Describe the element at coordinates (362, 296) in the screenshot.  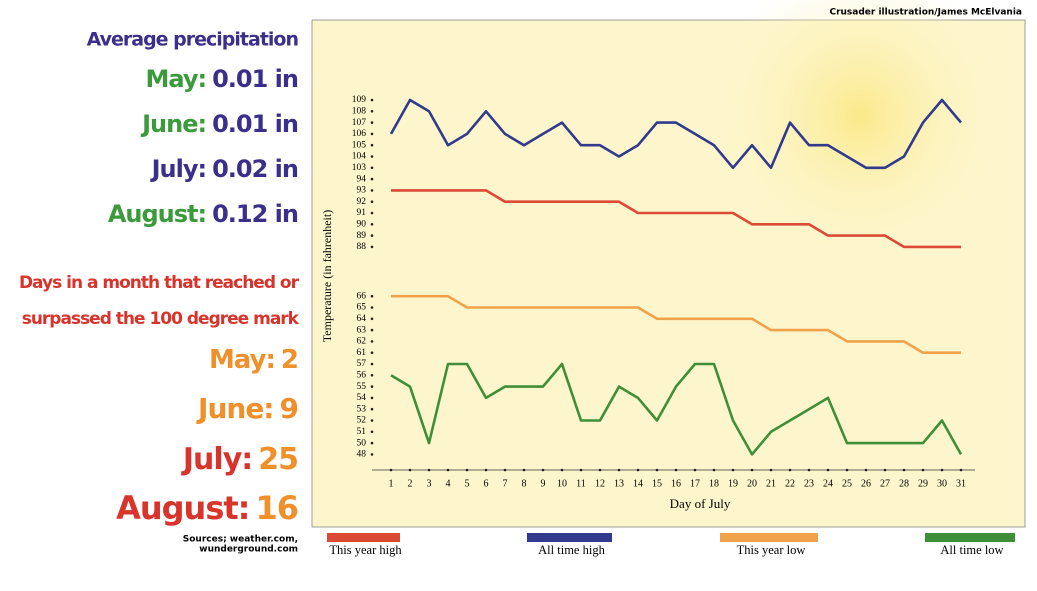
I see `y-tick-label: 66` at that location.